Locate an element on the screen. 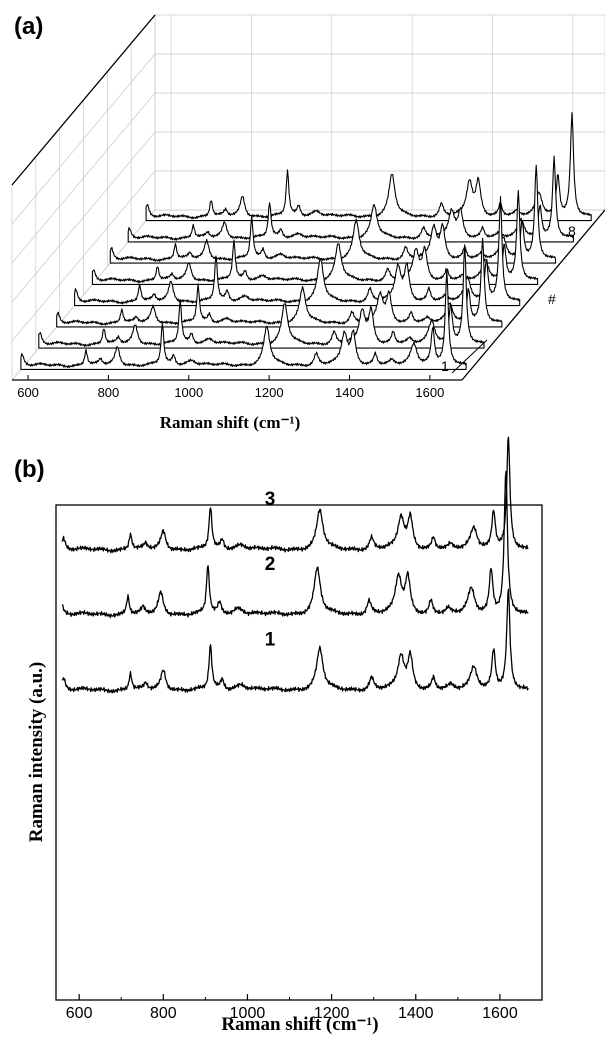 The height and width of the screenshot is (1037, 605). panel-b-x-tick-label: 600 is located at coordinates (79, 1013).